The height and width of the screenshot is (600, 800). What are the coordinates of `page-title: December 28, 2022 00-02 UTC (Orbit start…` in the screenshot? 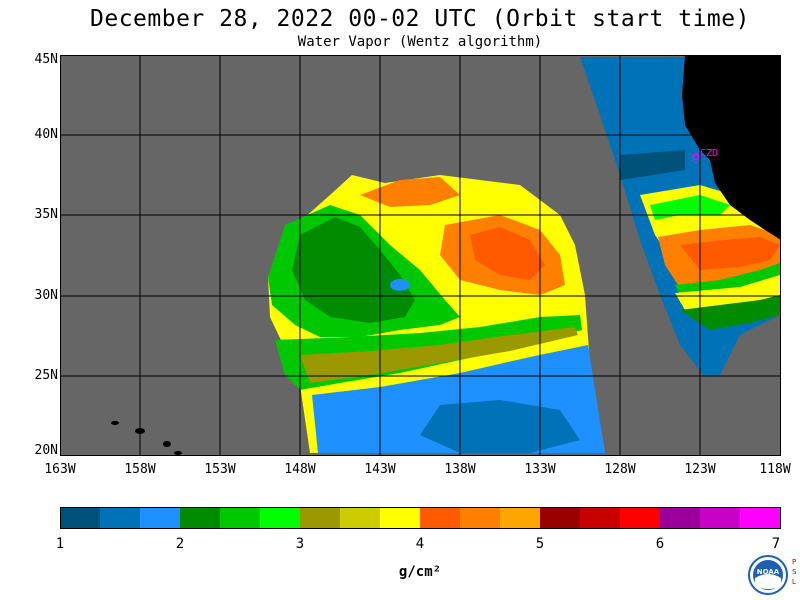 It's located at (420, 19).